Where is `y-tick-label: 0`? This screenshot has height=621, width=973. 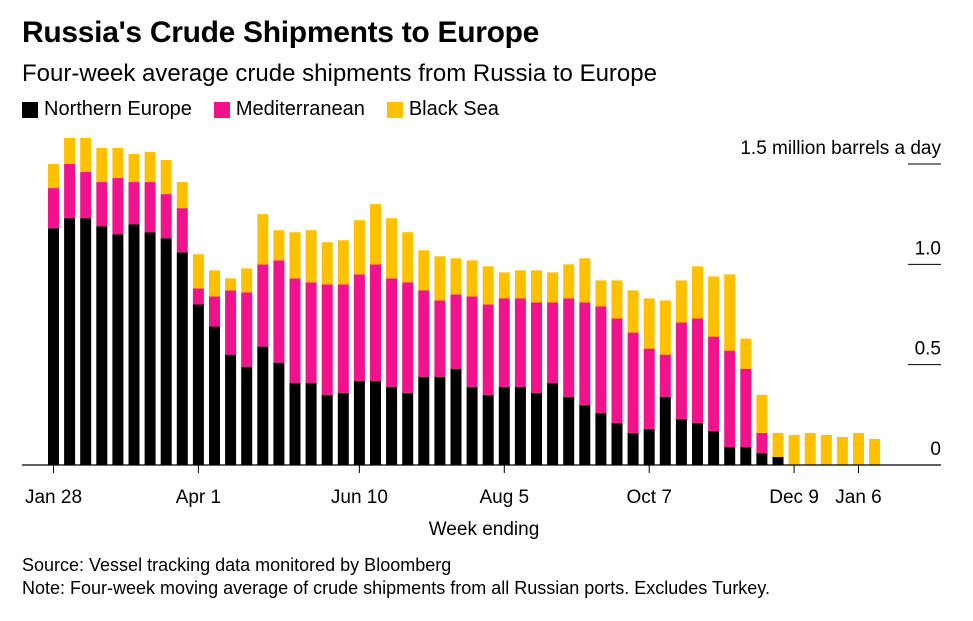 y-tick-label: 0 is located at coordinates (935, 449).